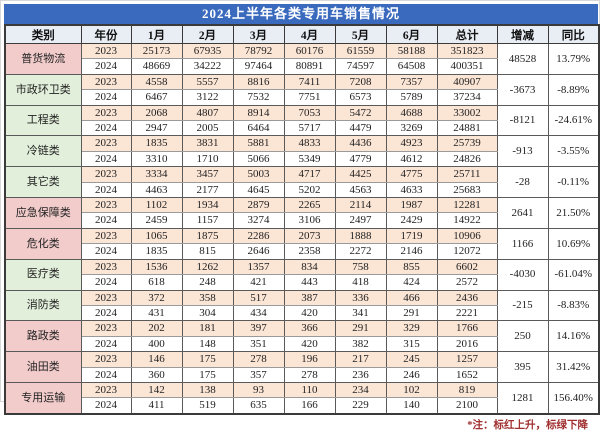 This screenshot has height=432, width=600. I want to click on yoy-cell: 13.79%, so click(573, 59).